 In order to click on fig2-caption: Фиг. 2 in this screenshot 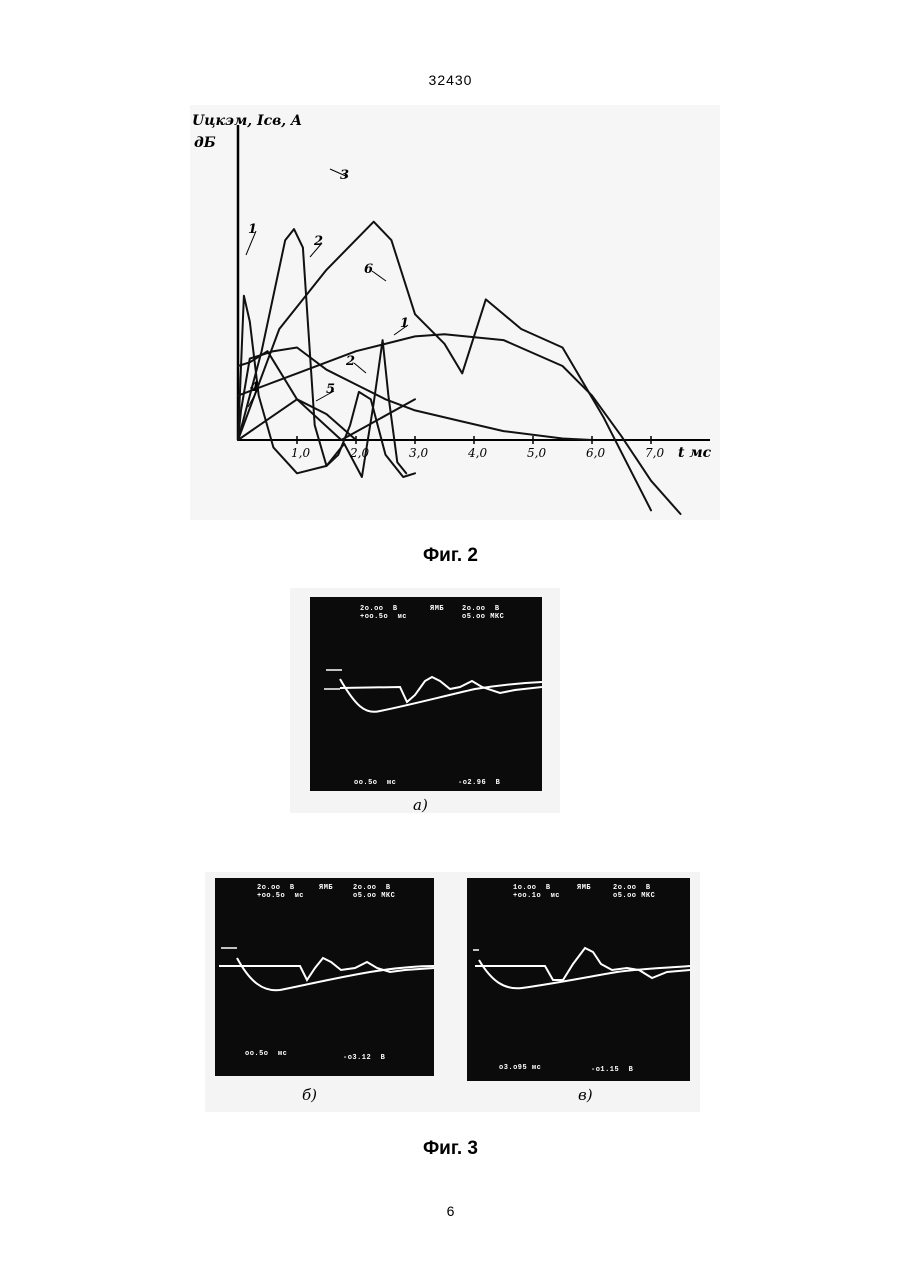, I will do `click(450, 556)`.